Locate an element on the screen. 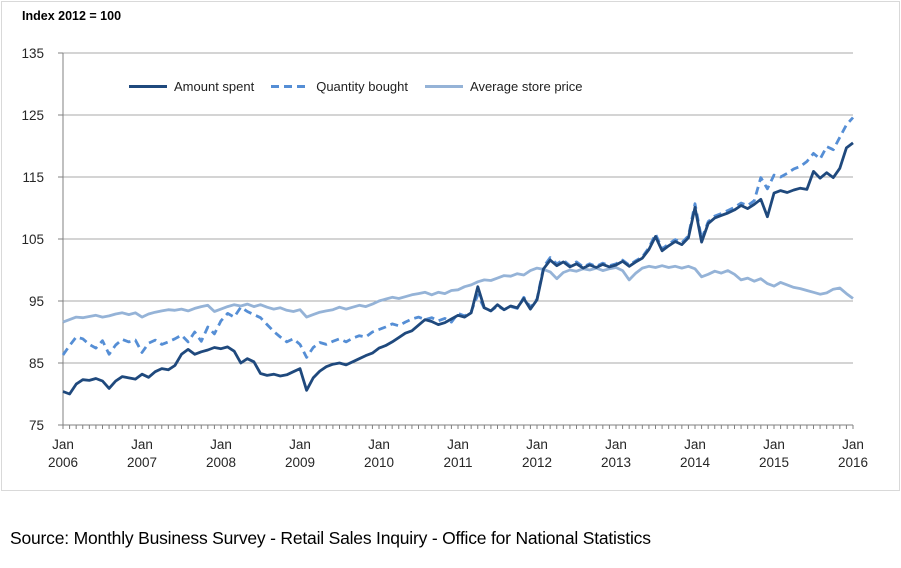 This screenshot has width=901, height=568. legend-swatch-average-store-price-line is located at coordinates (444, 86).